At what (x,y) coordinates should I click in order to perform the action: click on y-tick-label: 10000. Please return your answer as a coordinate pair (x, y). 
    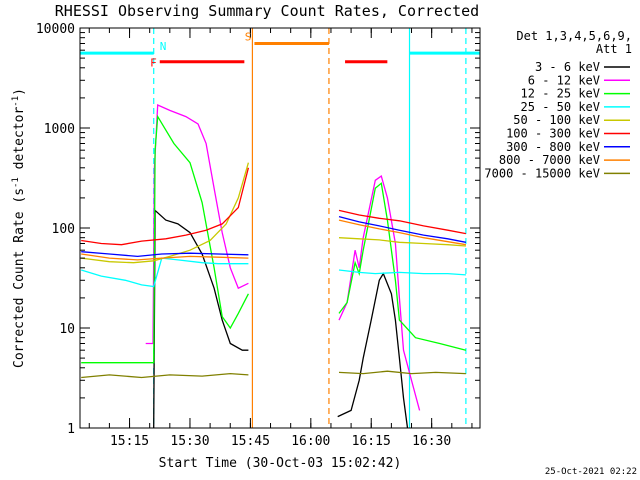
    Looking at the image, I should click on (55, 29).